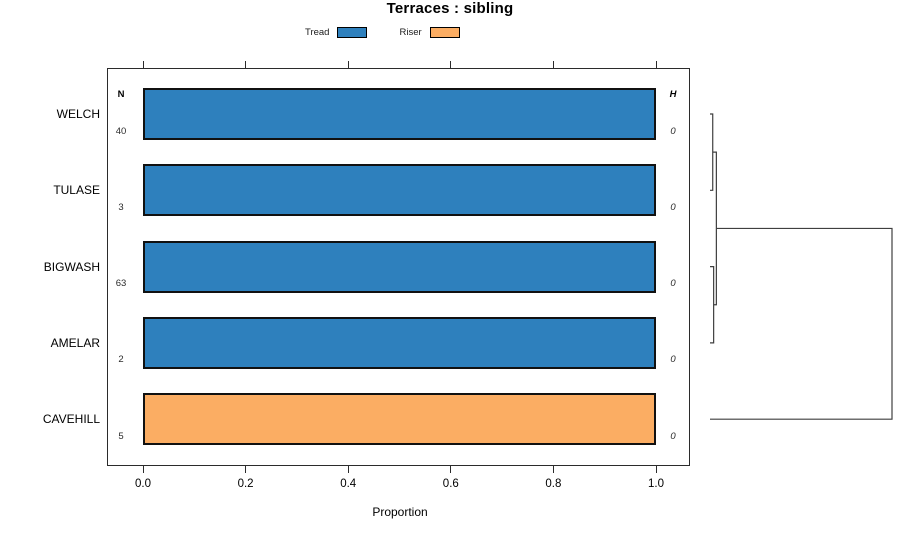 This screenshot has width=900, height=540. I want to click on h-value-bigwash: 0, so click(673, 284).